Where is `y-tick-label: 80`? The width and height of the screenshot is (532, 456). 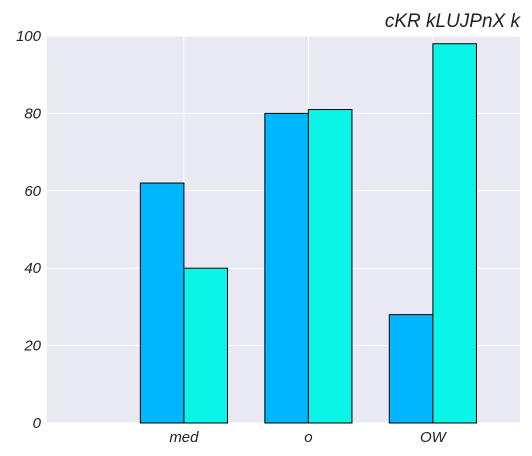
y-tick-label: 80 is located at coordinates (32, 113).